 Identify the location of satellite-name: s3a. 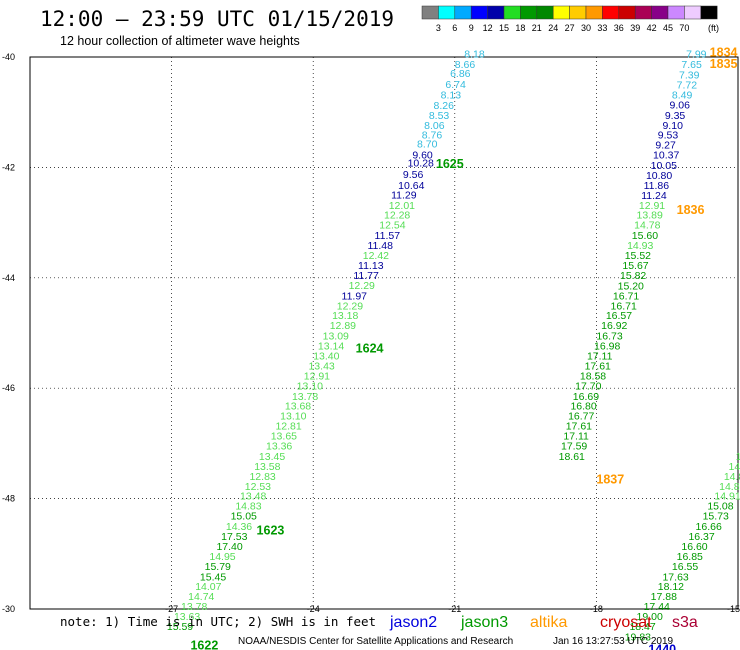
(685, 622).